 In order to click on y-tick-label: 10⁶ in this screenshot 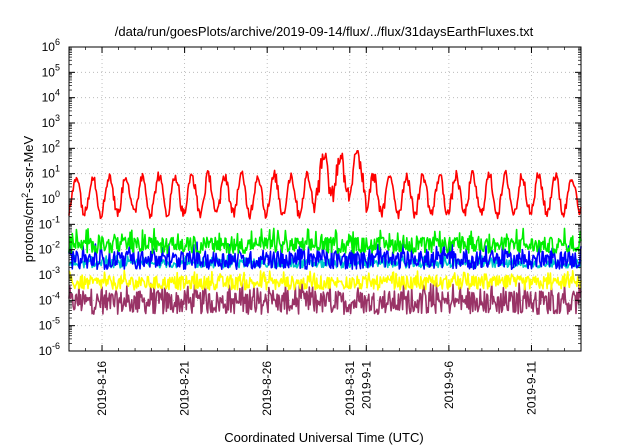, I will do `click(51, 45)`.